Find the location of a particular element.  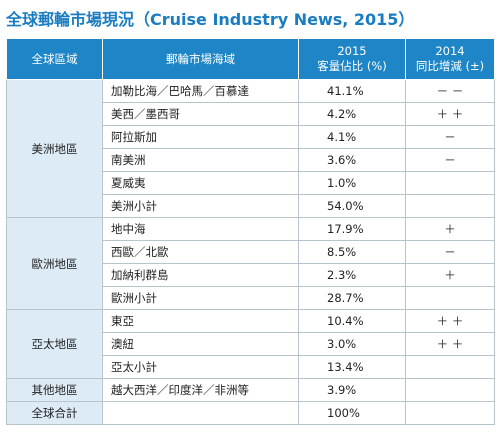

column-header: 2014 同比增減 (±) is located at coordinates (450, 59).